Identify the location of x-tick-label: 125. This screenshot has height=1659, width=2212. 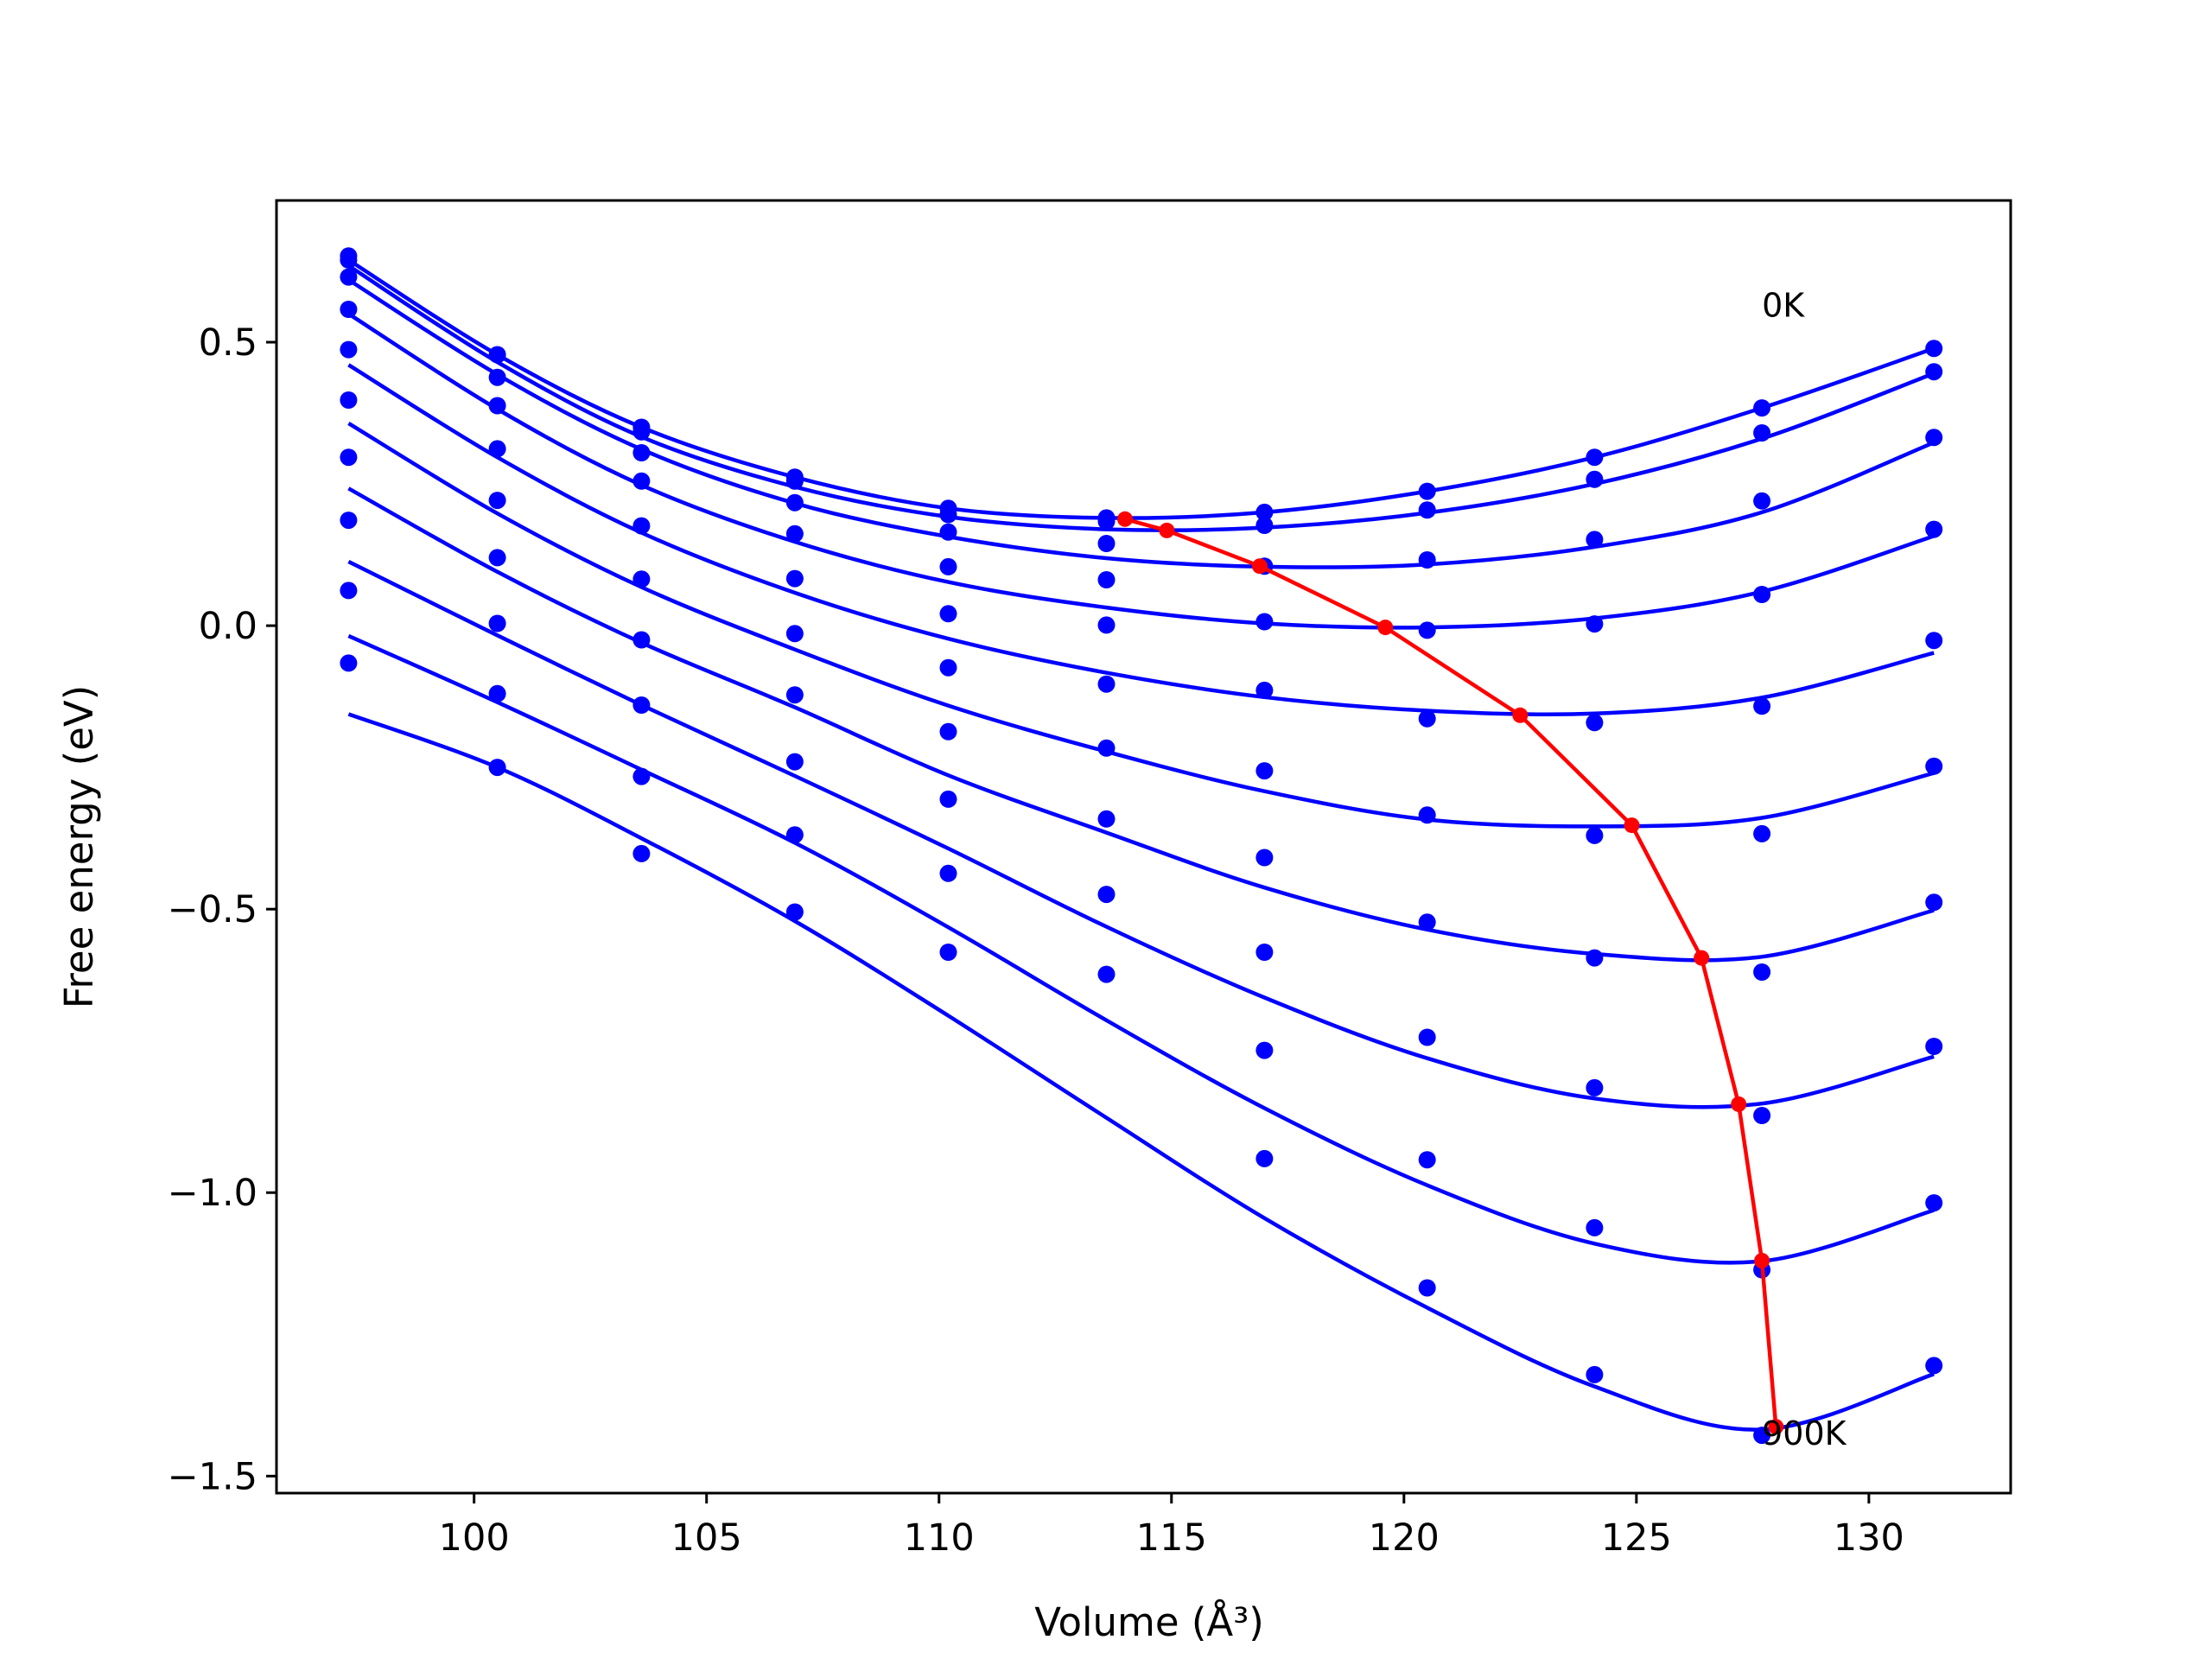
(1636, 1538).